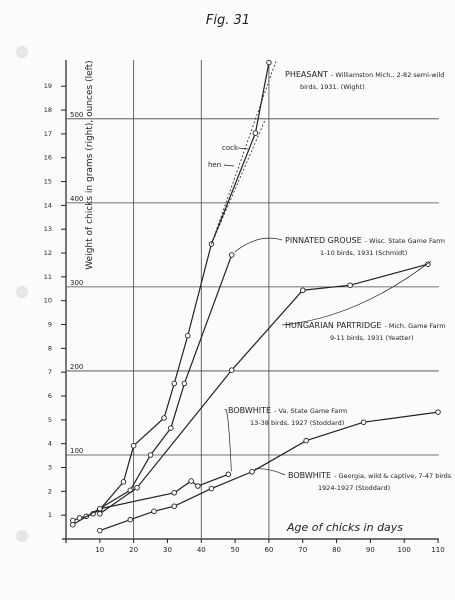  I want to click on y-tick-label: 100, so click(76, 451).